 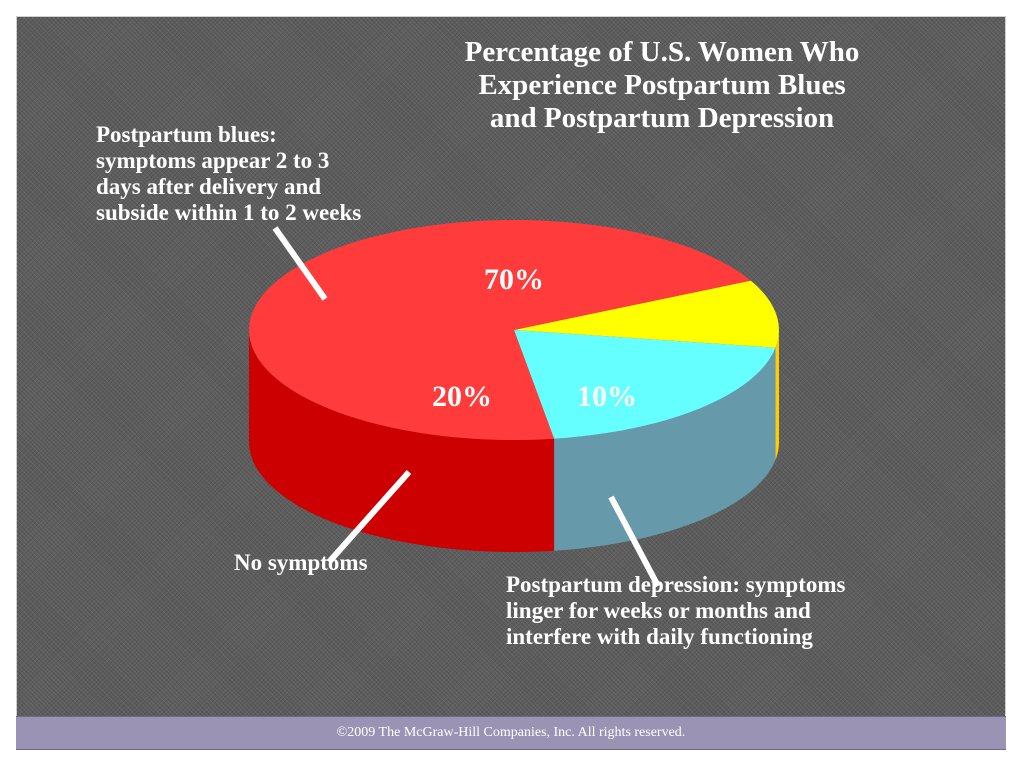 I want to click on pie-slice-blues, so click(x=500, y=330).